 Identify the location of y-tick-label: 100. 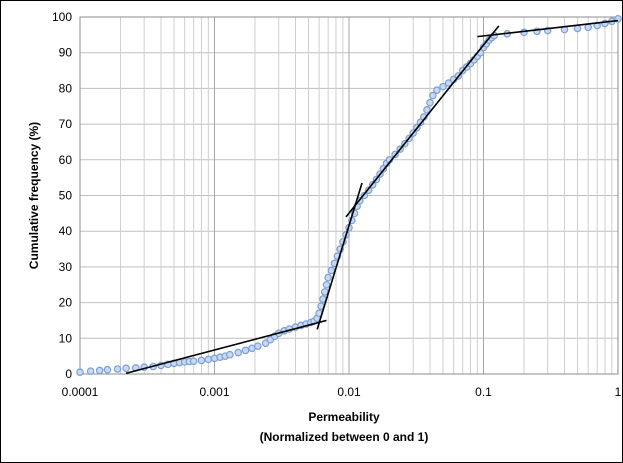
(62, 17).